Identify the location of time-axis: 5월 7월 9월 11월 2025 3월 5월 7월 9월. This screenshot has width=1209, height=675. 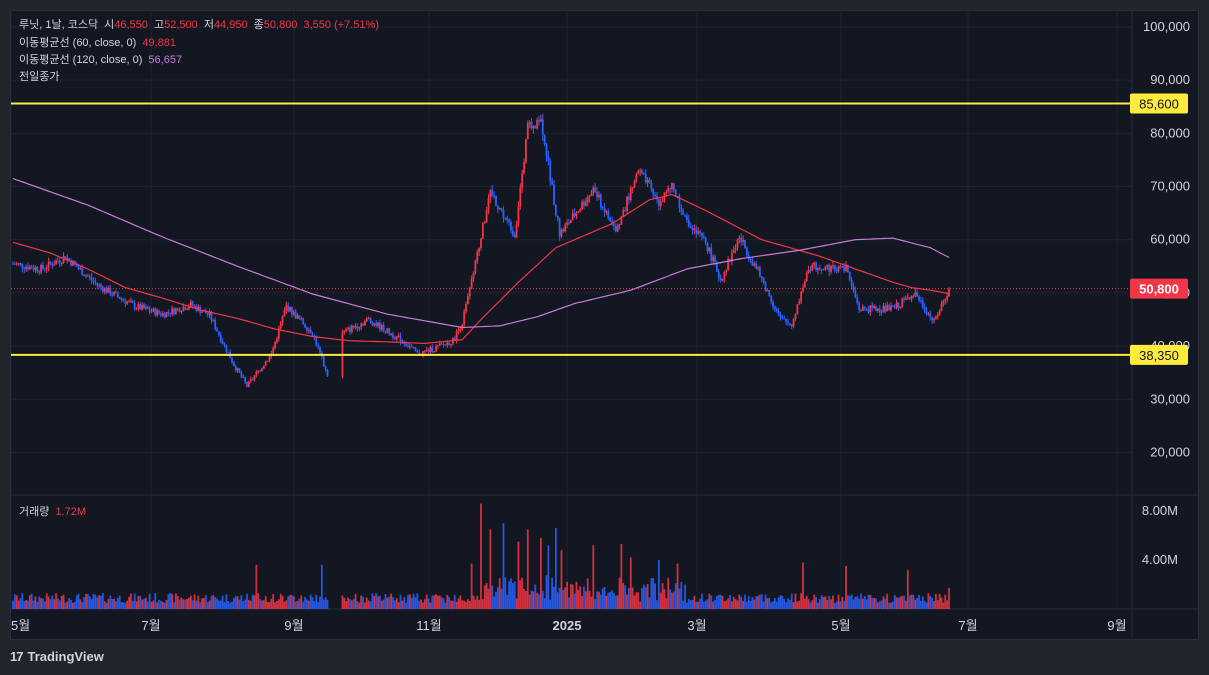
(569, 625).